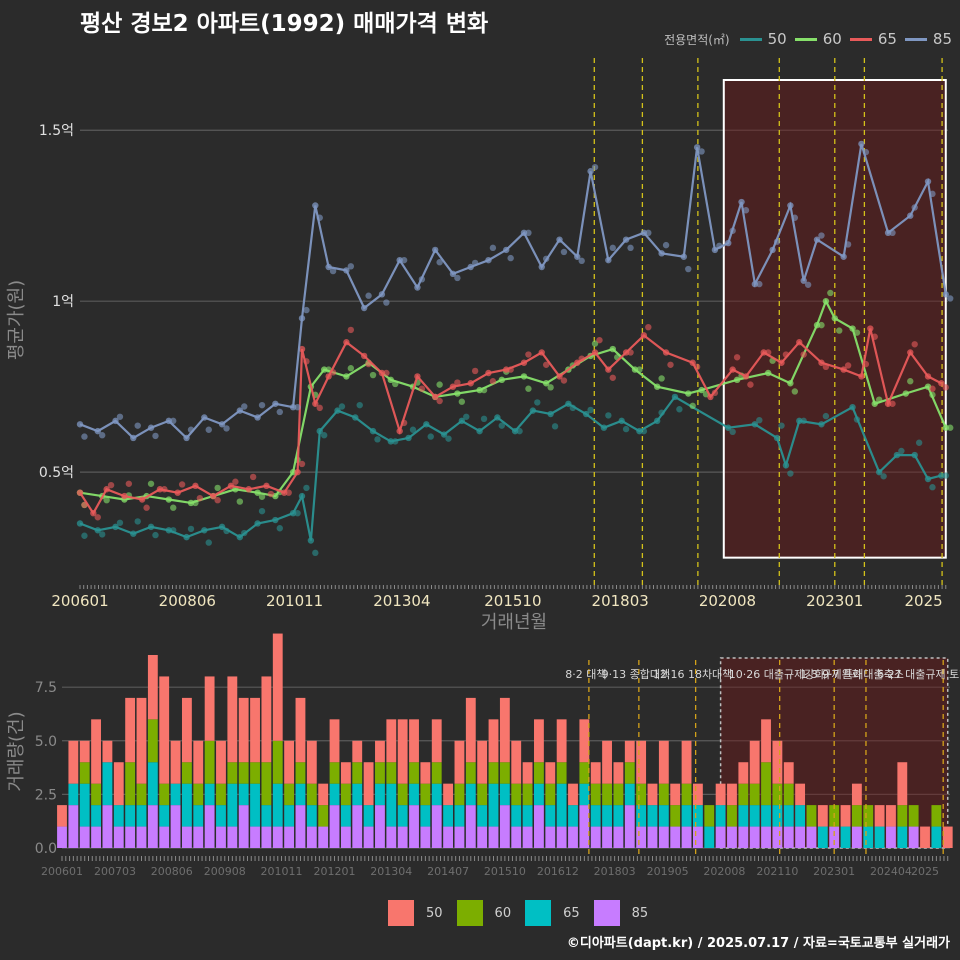 This screenshot has width=960, height=960. I want to click on y-tick-label-bottom: 7.5, so click(46, 688).